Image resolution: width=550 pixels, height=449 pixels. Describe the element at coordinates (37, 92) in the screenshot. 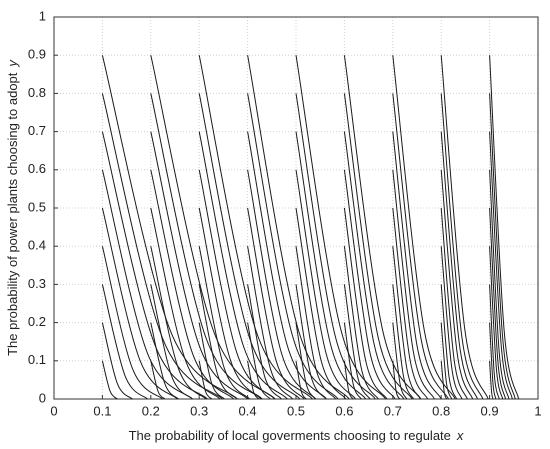

I see `y-tick-label: 0.8` at that location.